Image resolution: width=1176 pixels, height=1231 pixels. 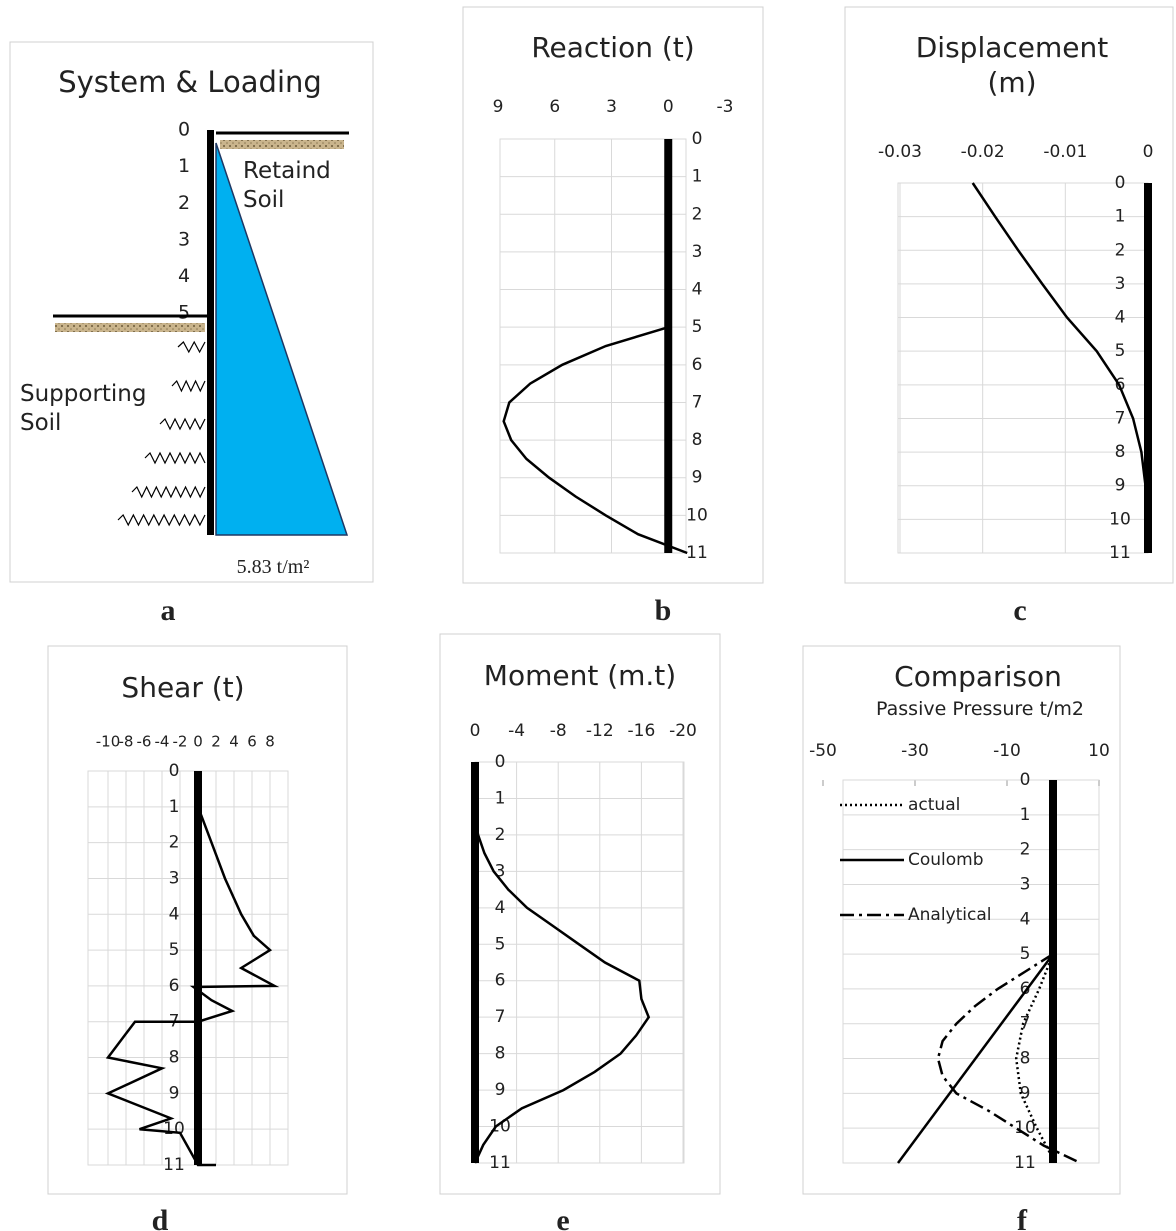 What do you see at coordinates (563, 1217) in the screenshot?
I see `panel-label: e` at bounding box center [563, 1217].